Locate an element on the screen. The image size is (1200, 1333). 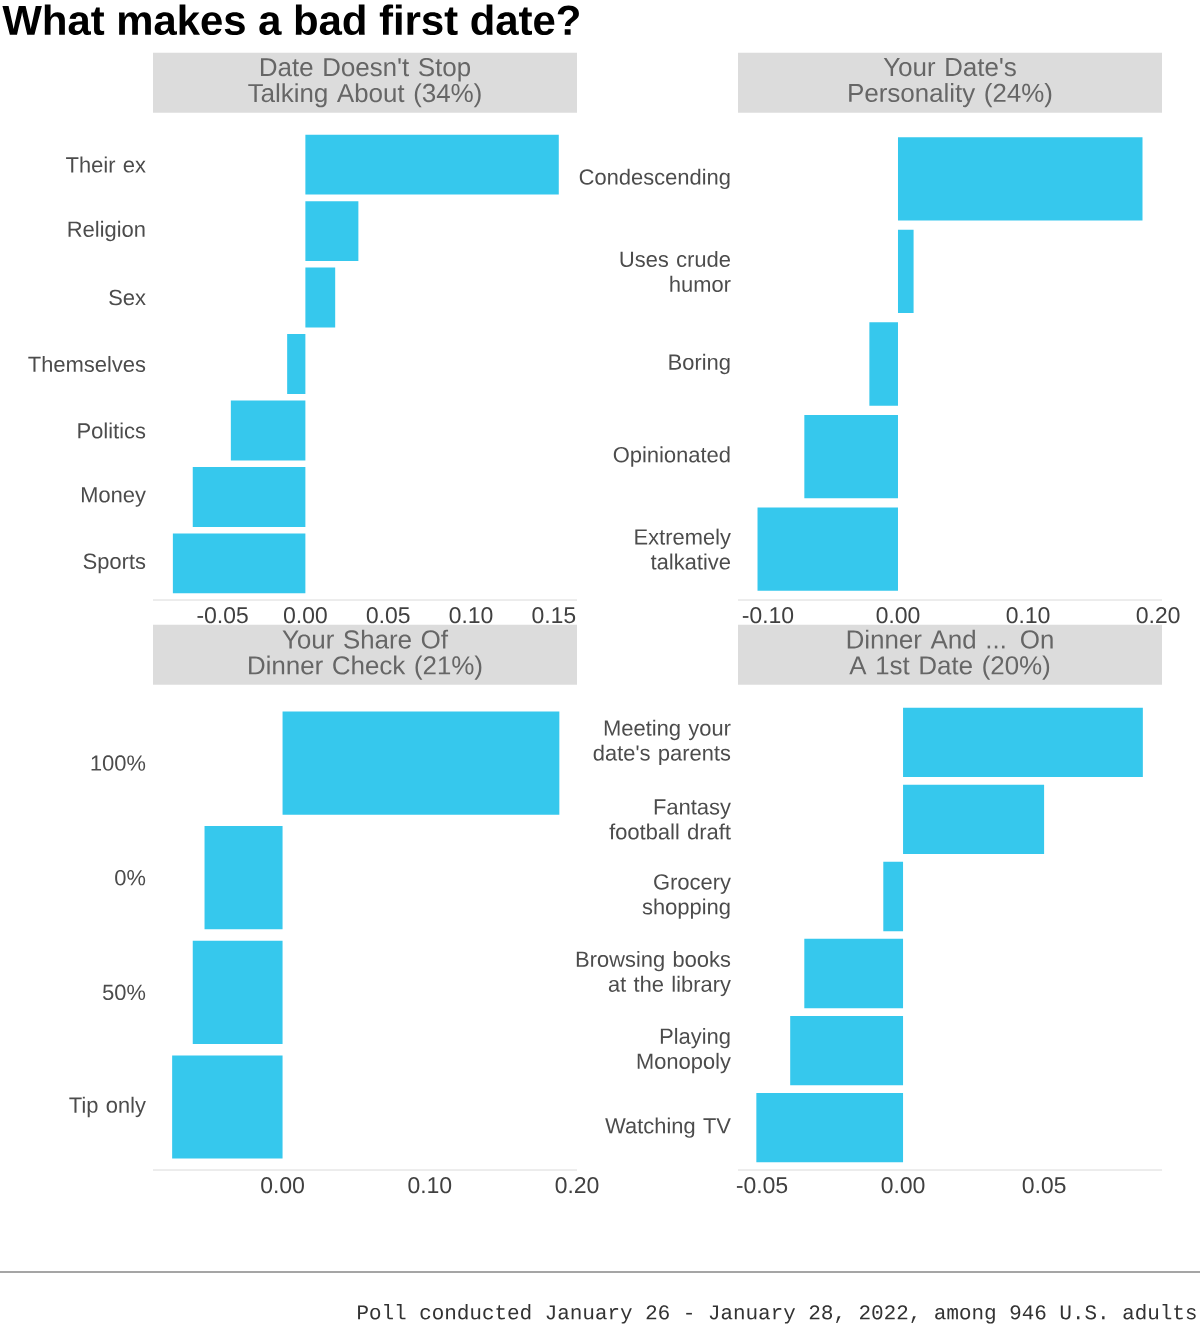
y-tick-label: Money is located at coordinates (113, 497).